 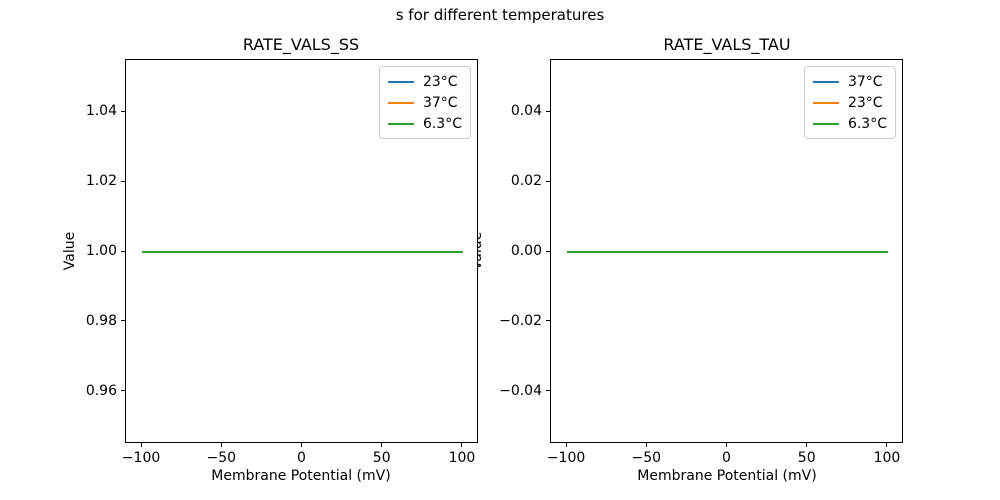 What do you see at coordinates (101, 251) in the screenshot?
I see `y-tick-label: 1.00` at bounding box center [101, 251].